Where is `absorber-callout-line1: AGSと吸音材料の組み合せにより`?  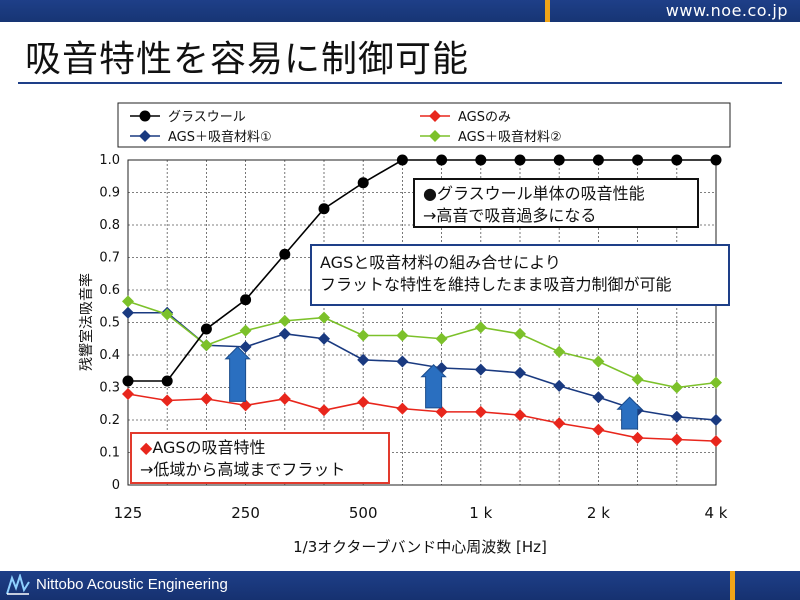 absorber-callout-line1: AGSと吸音材料の組み合せにより is located at coordinates (440, 262).